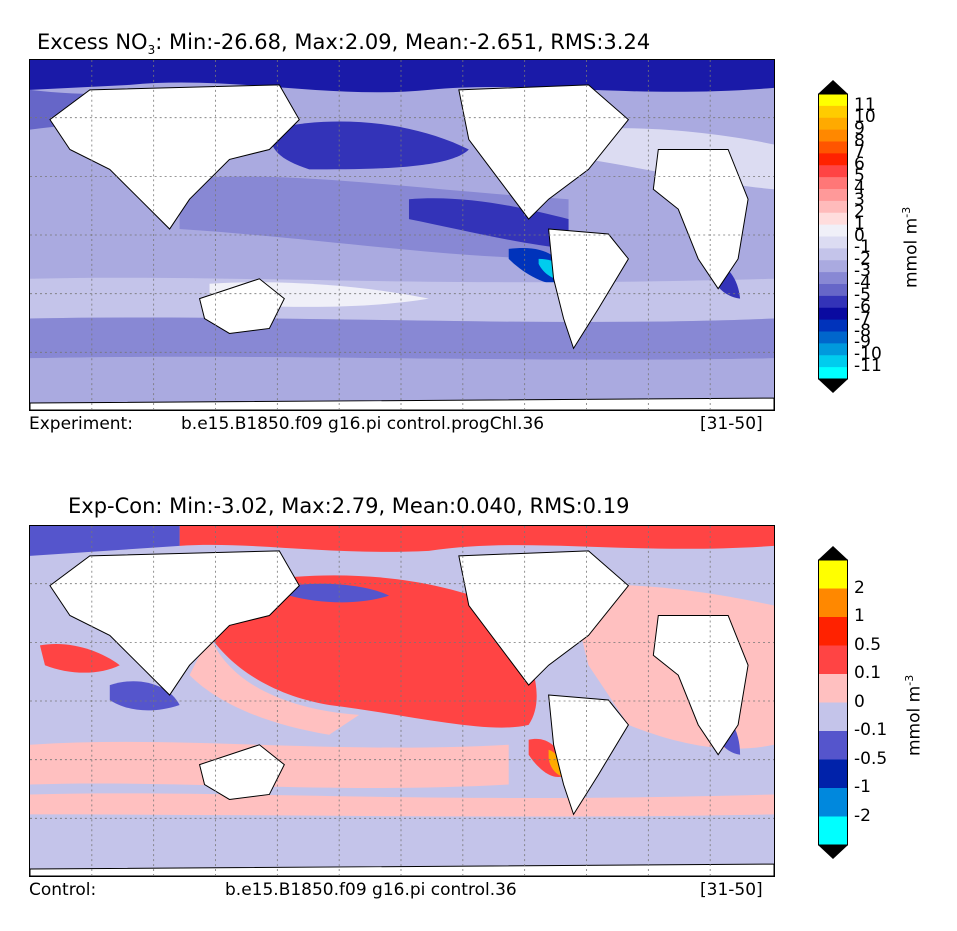 The height and width of the screenshot is (931, 957). Describe the element at coordinates (862, 247) in the screenshot. I see `top-colorbar-tick-label: -1` at that location.